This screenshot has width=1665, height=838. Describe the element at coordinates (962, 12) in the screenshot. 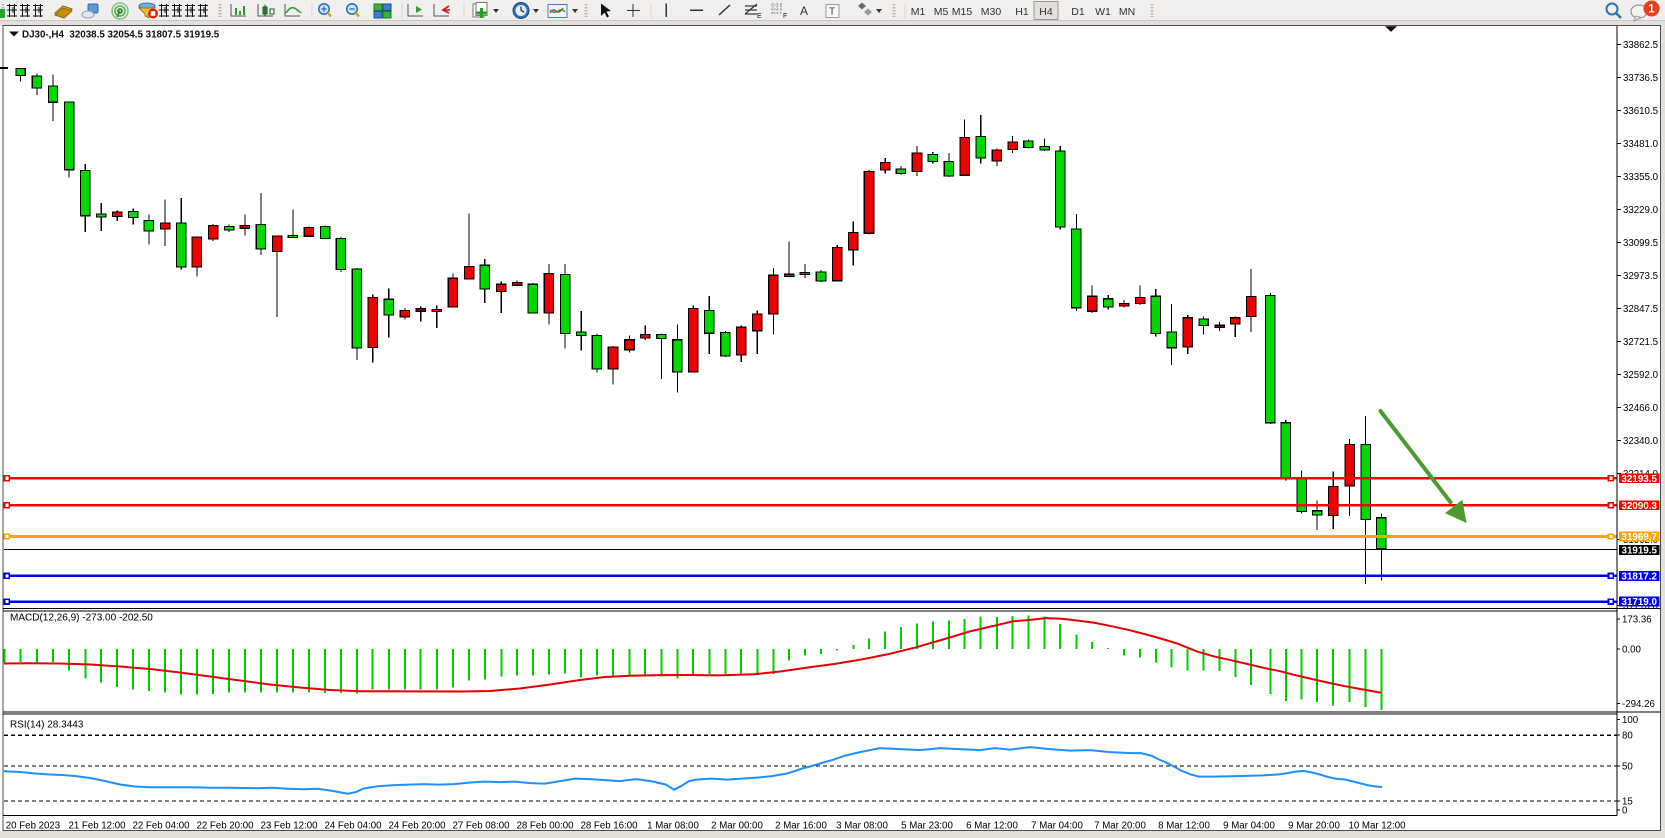

I see `svg-text: M15` at that location.